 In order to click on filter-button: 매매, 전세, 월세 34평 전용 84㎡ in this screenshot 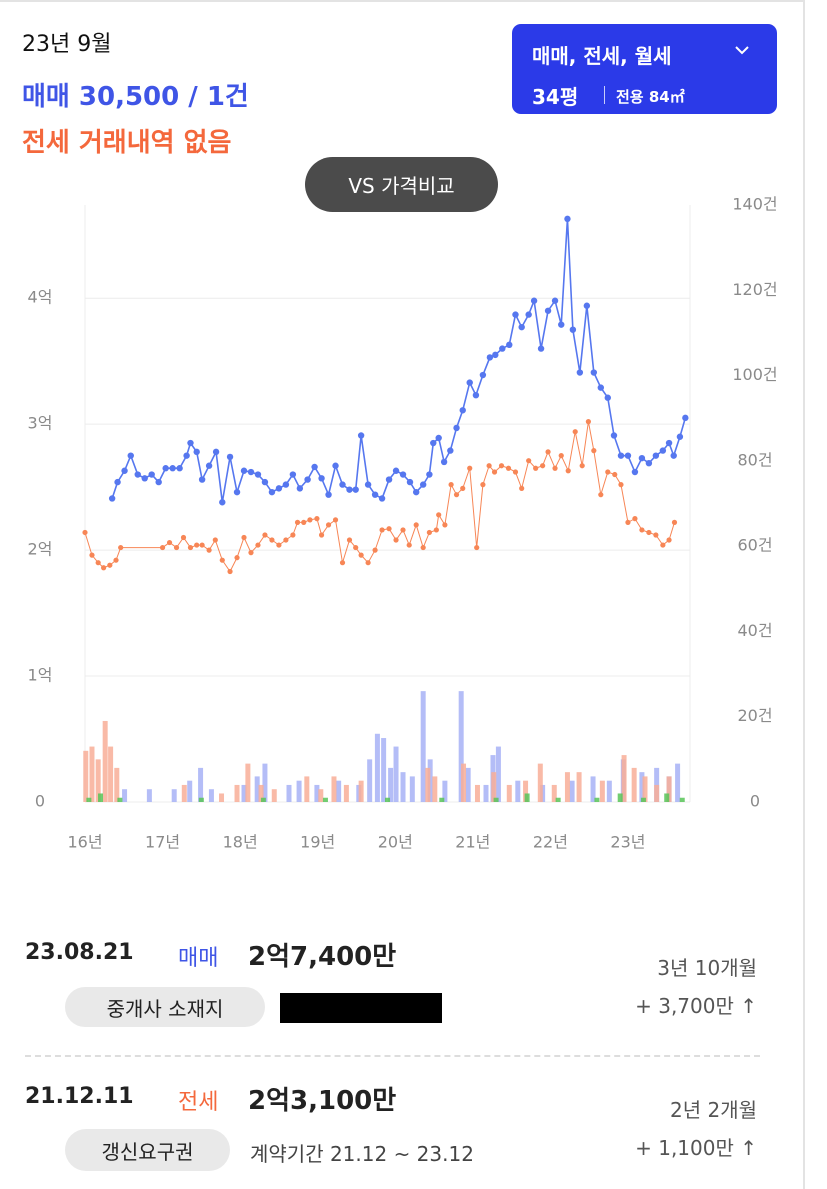, I will do `click(644, 69)`.